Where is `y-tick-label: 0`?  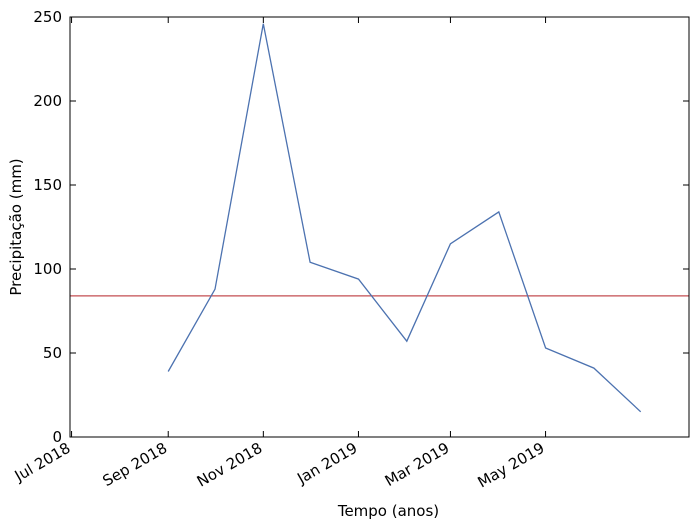 y-tick-label: 0 is located at coordinates (57, 437).